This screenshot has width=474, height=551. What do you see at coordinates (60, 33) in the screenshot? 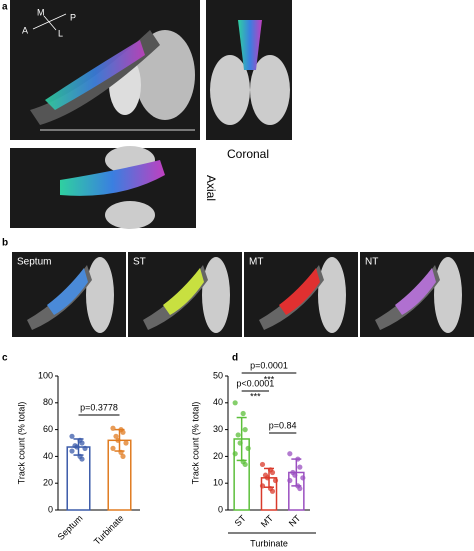
I see `orientation-label: L` at bounding box center [60, 33].